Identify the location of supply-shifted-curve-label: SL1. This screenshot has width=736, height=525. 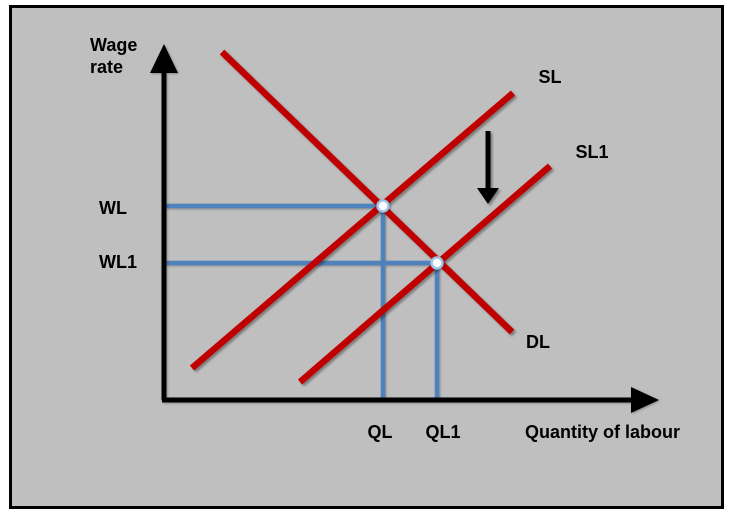
(592, 152).